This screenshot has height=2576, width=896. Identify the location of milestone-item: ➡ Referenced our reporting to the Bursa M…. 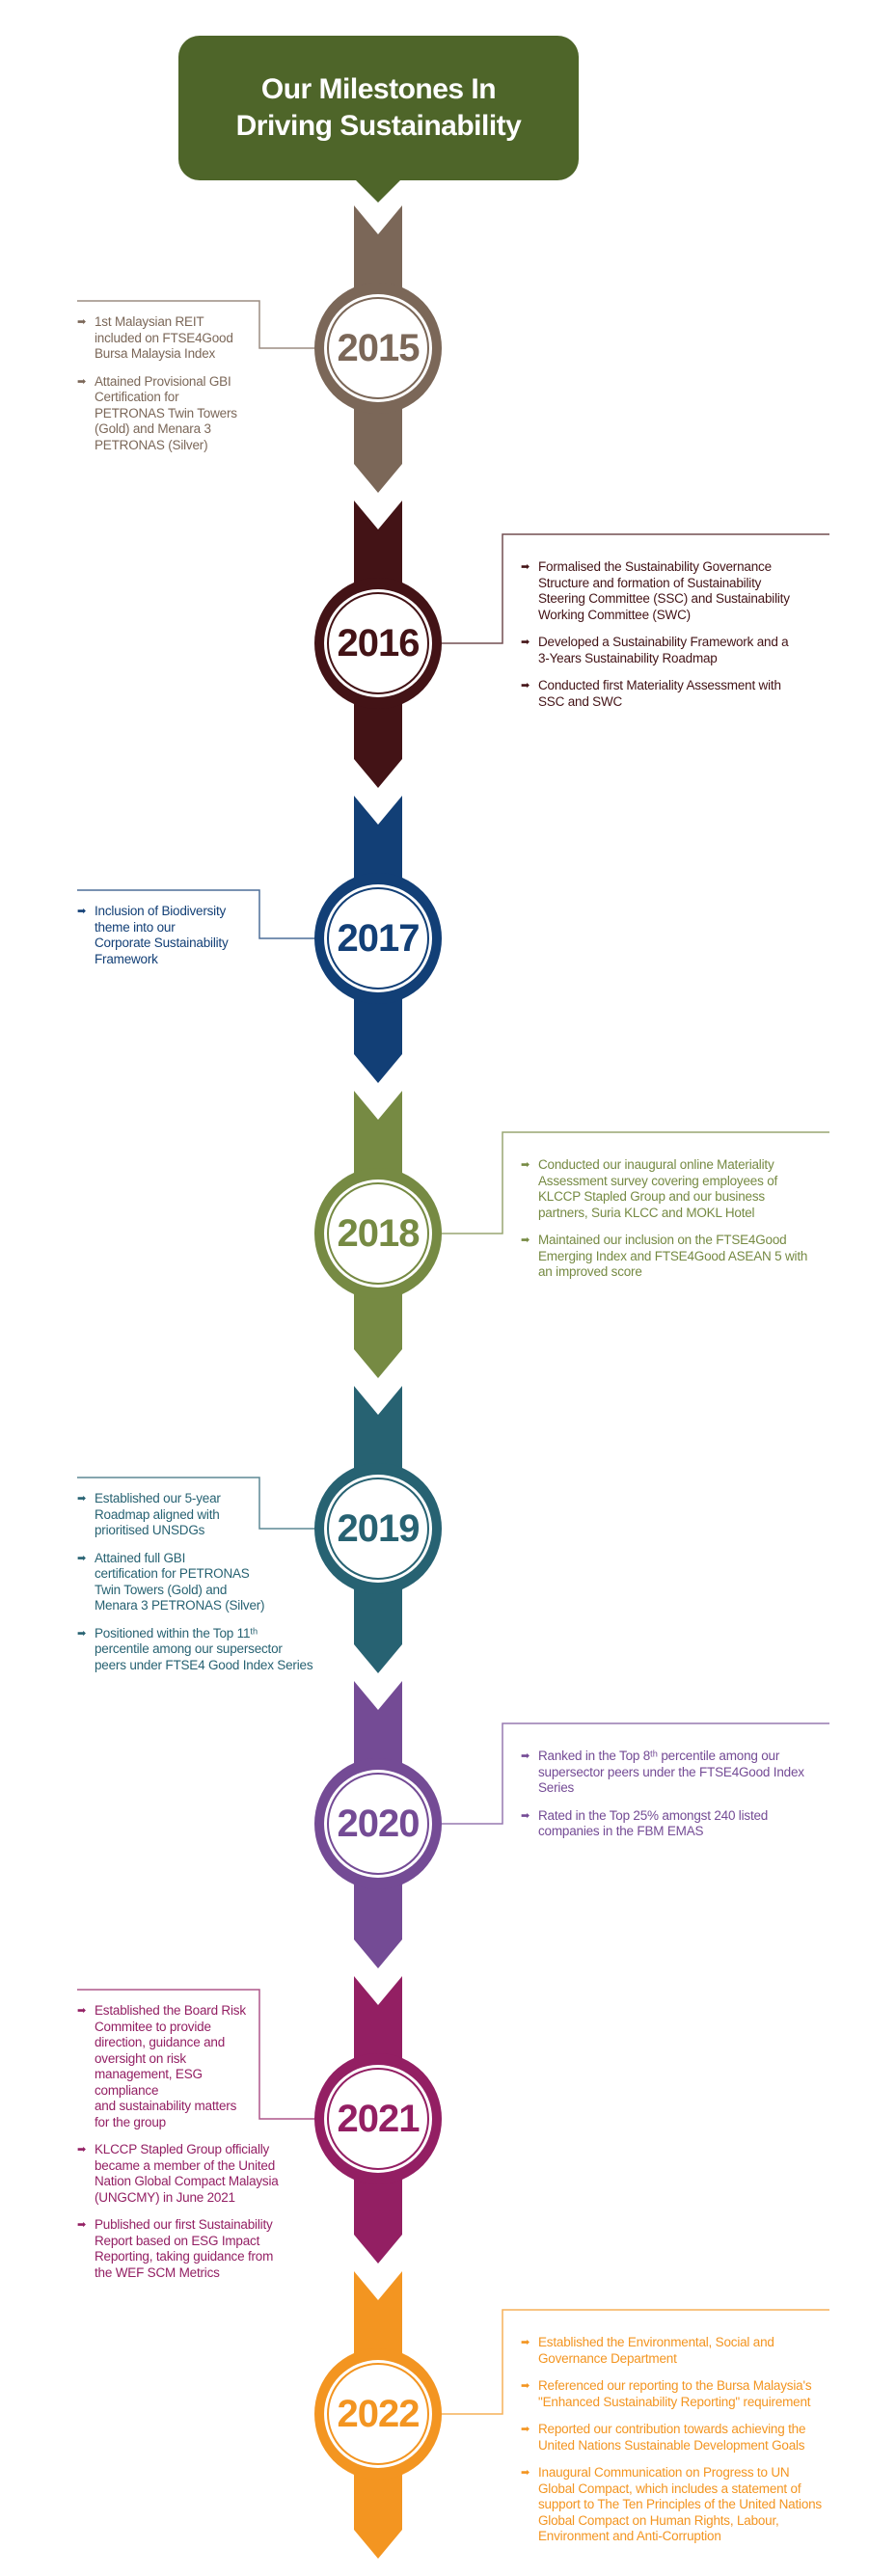
(672, 2394).